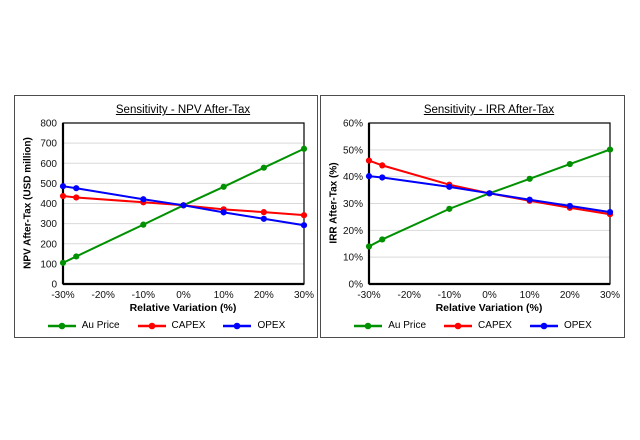  I want to click on y-tick-label: 400, so click(48, 204).